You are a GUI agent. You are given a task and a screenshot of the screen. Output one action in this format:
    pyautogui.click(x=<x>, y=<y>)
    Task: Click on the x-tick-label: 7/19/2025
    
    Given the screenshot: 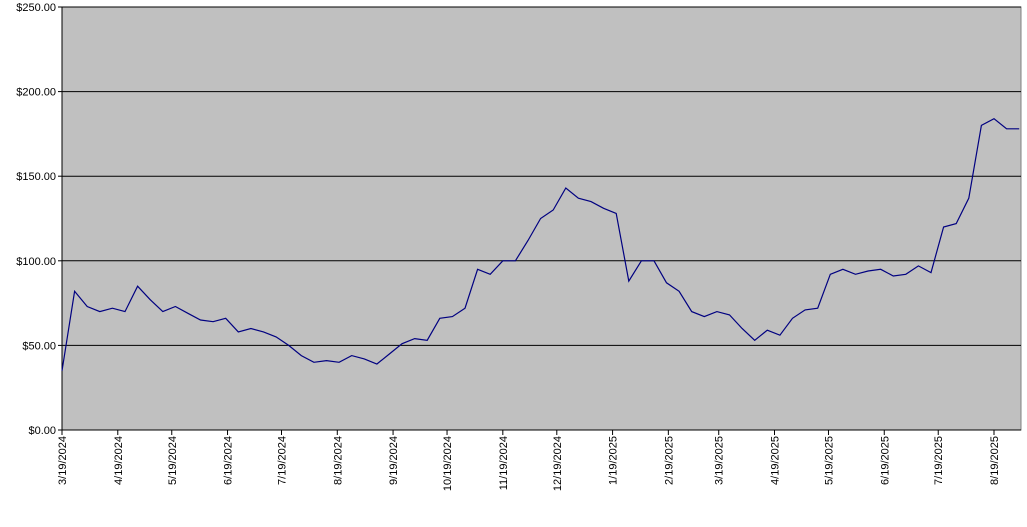 What is the action you would take?
    pyautogui.click(x=939, y=460)
    